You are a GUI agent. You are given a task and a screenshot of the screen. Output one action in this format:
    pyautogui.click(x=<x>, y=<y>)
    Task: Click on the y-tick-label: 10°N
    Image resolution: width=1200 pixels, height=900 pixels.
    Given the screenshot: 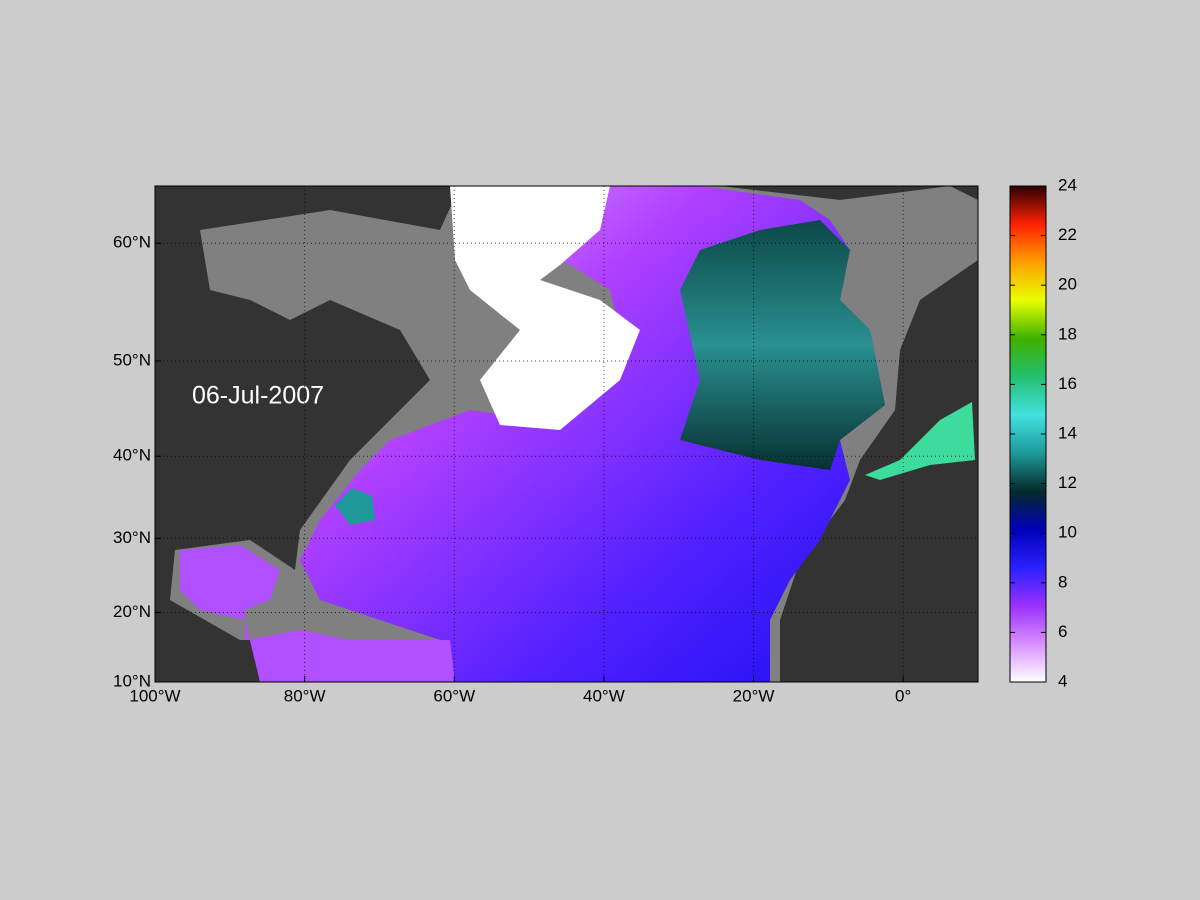 What is the action you would take?
    pyautogui.click(x=132, y=680)
    